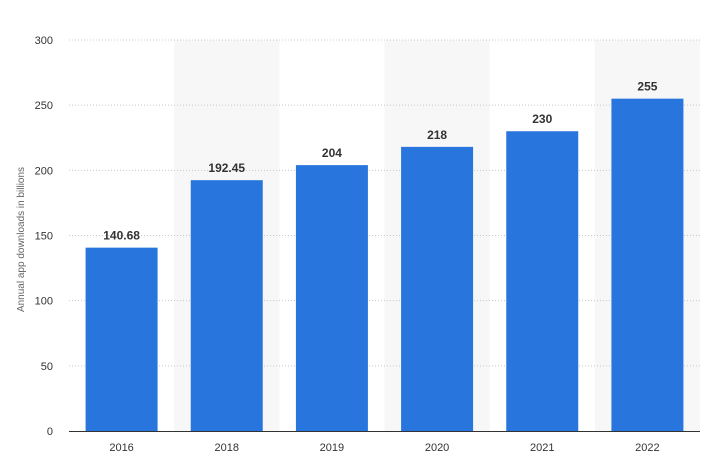 The image size is (716, 476). I want to click on y-tick-label: 250, so click(44, 106).